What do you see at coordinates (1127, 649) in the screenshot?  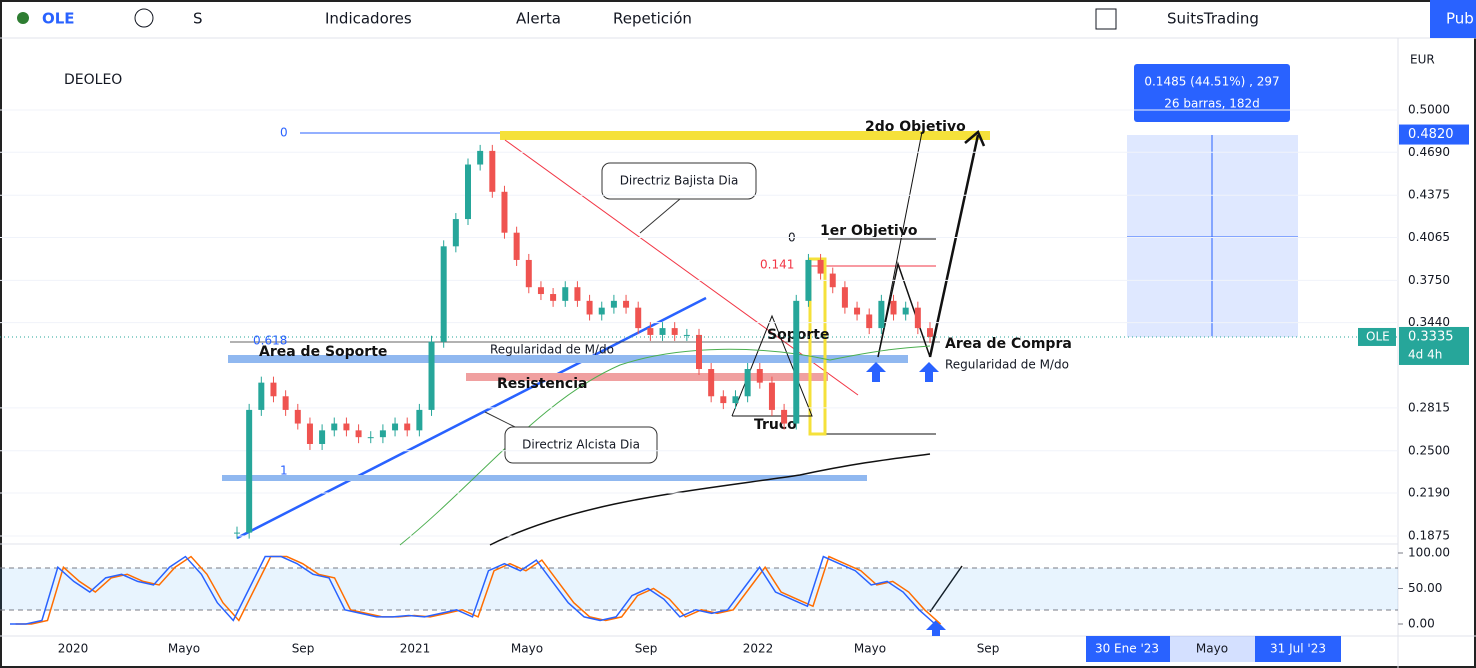 I see `range-label: 30 Ene '23` at bounding box center [1127, 649].